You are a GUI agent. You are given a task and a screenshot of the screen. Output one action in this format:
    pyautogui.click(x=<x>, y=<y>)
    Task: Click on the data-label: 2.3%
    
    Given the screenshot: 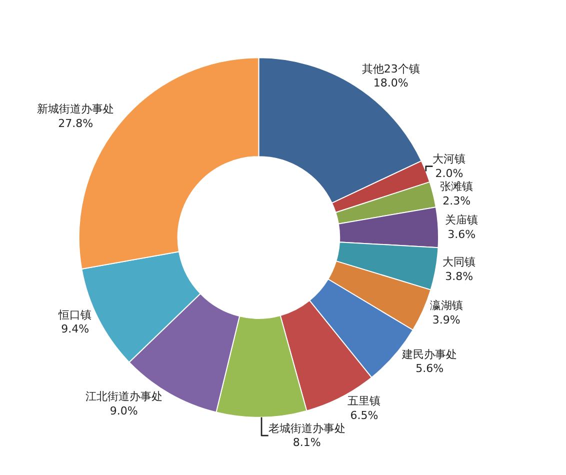 What is the action you would take?
    pyautogui.click(x=456, y=201)
    